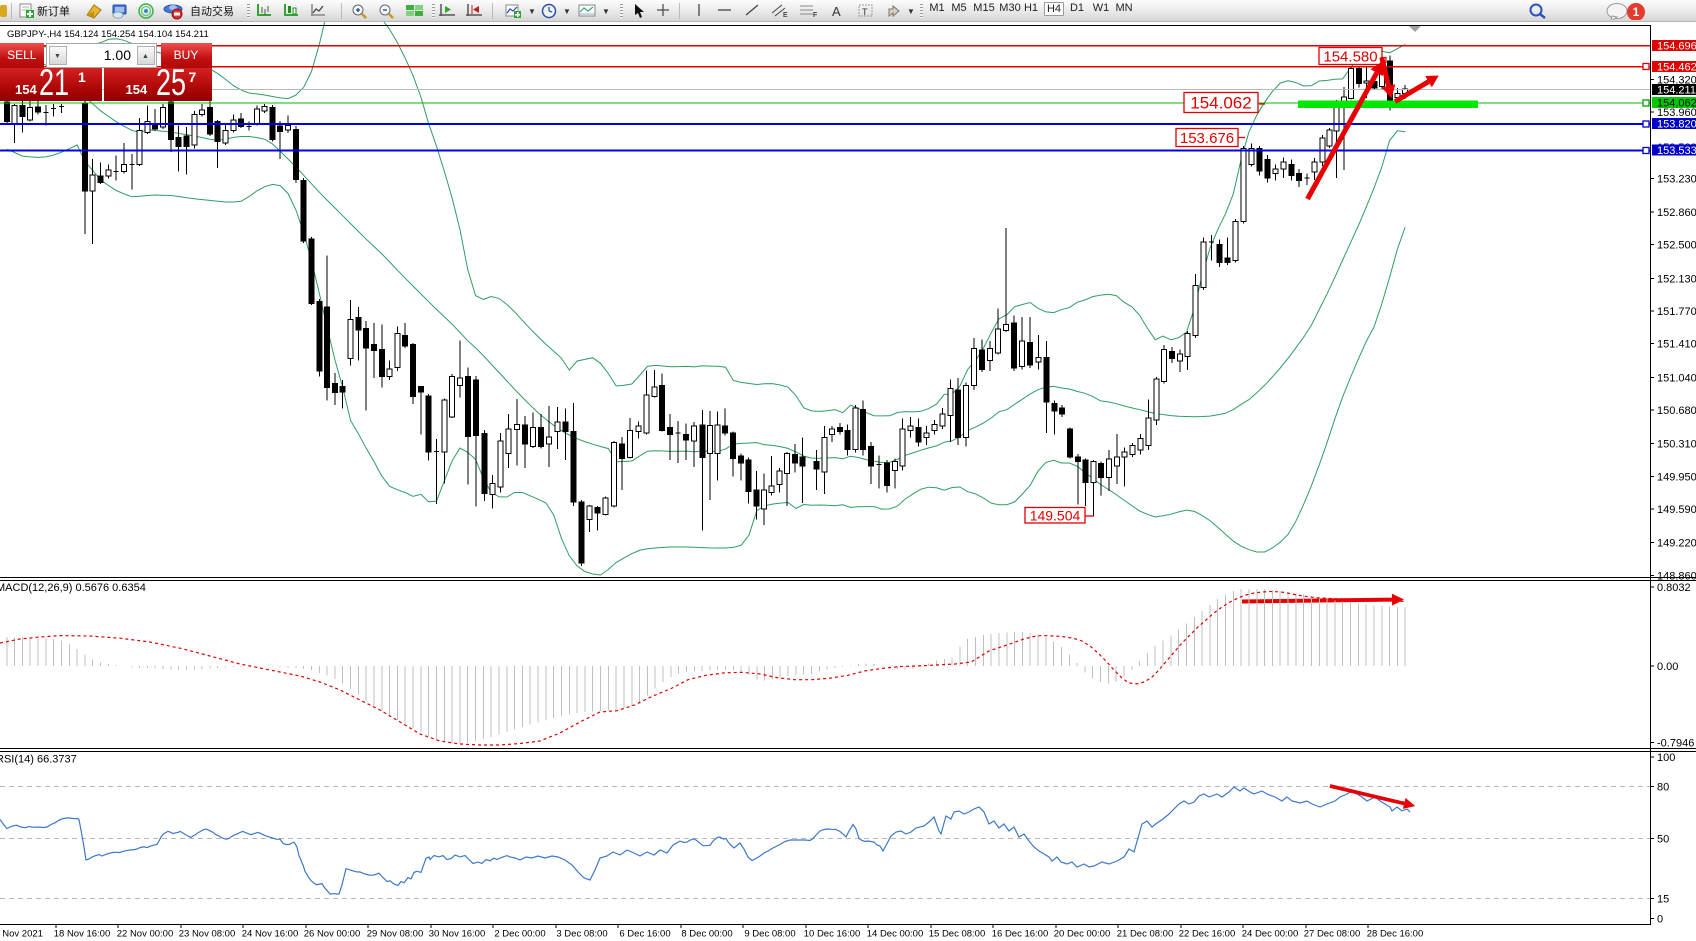 This screenshot has height=941, width=1696. What do you see at coordinates (207, 934) in the screenshot?
I see `svg-text: 23 Nov 08:00` at bounding box center [207, 934].